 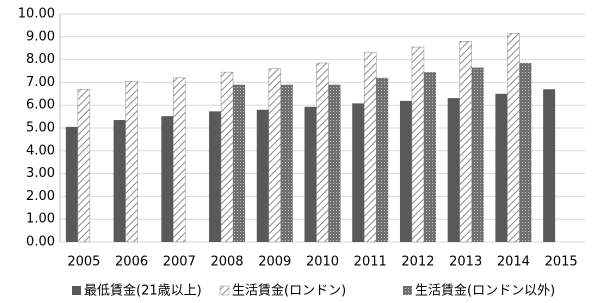 What do you see at coordinates (465, 262) in the screenshot?
I see `x-tick-label: 2013` at bounding box center [465, 262].